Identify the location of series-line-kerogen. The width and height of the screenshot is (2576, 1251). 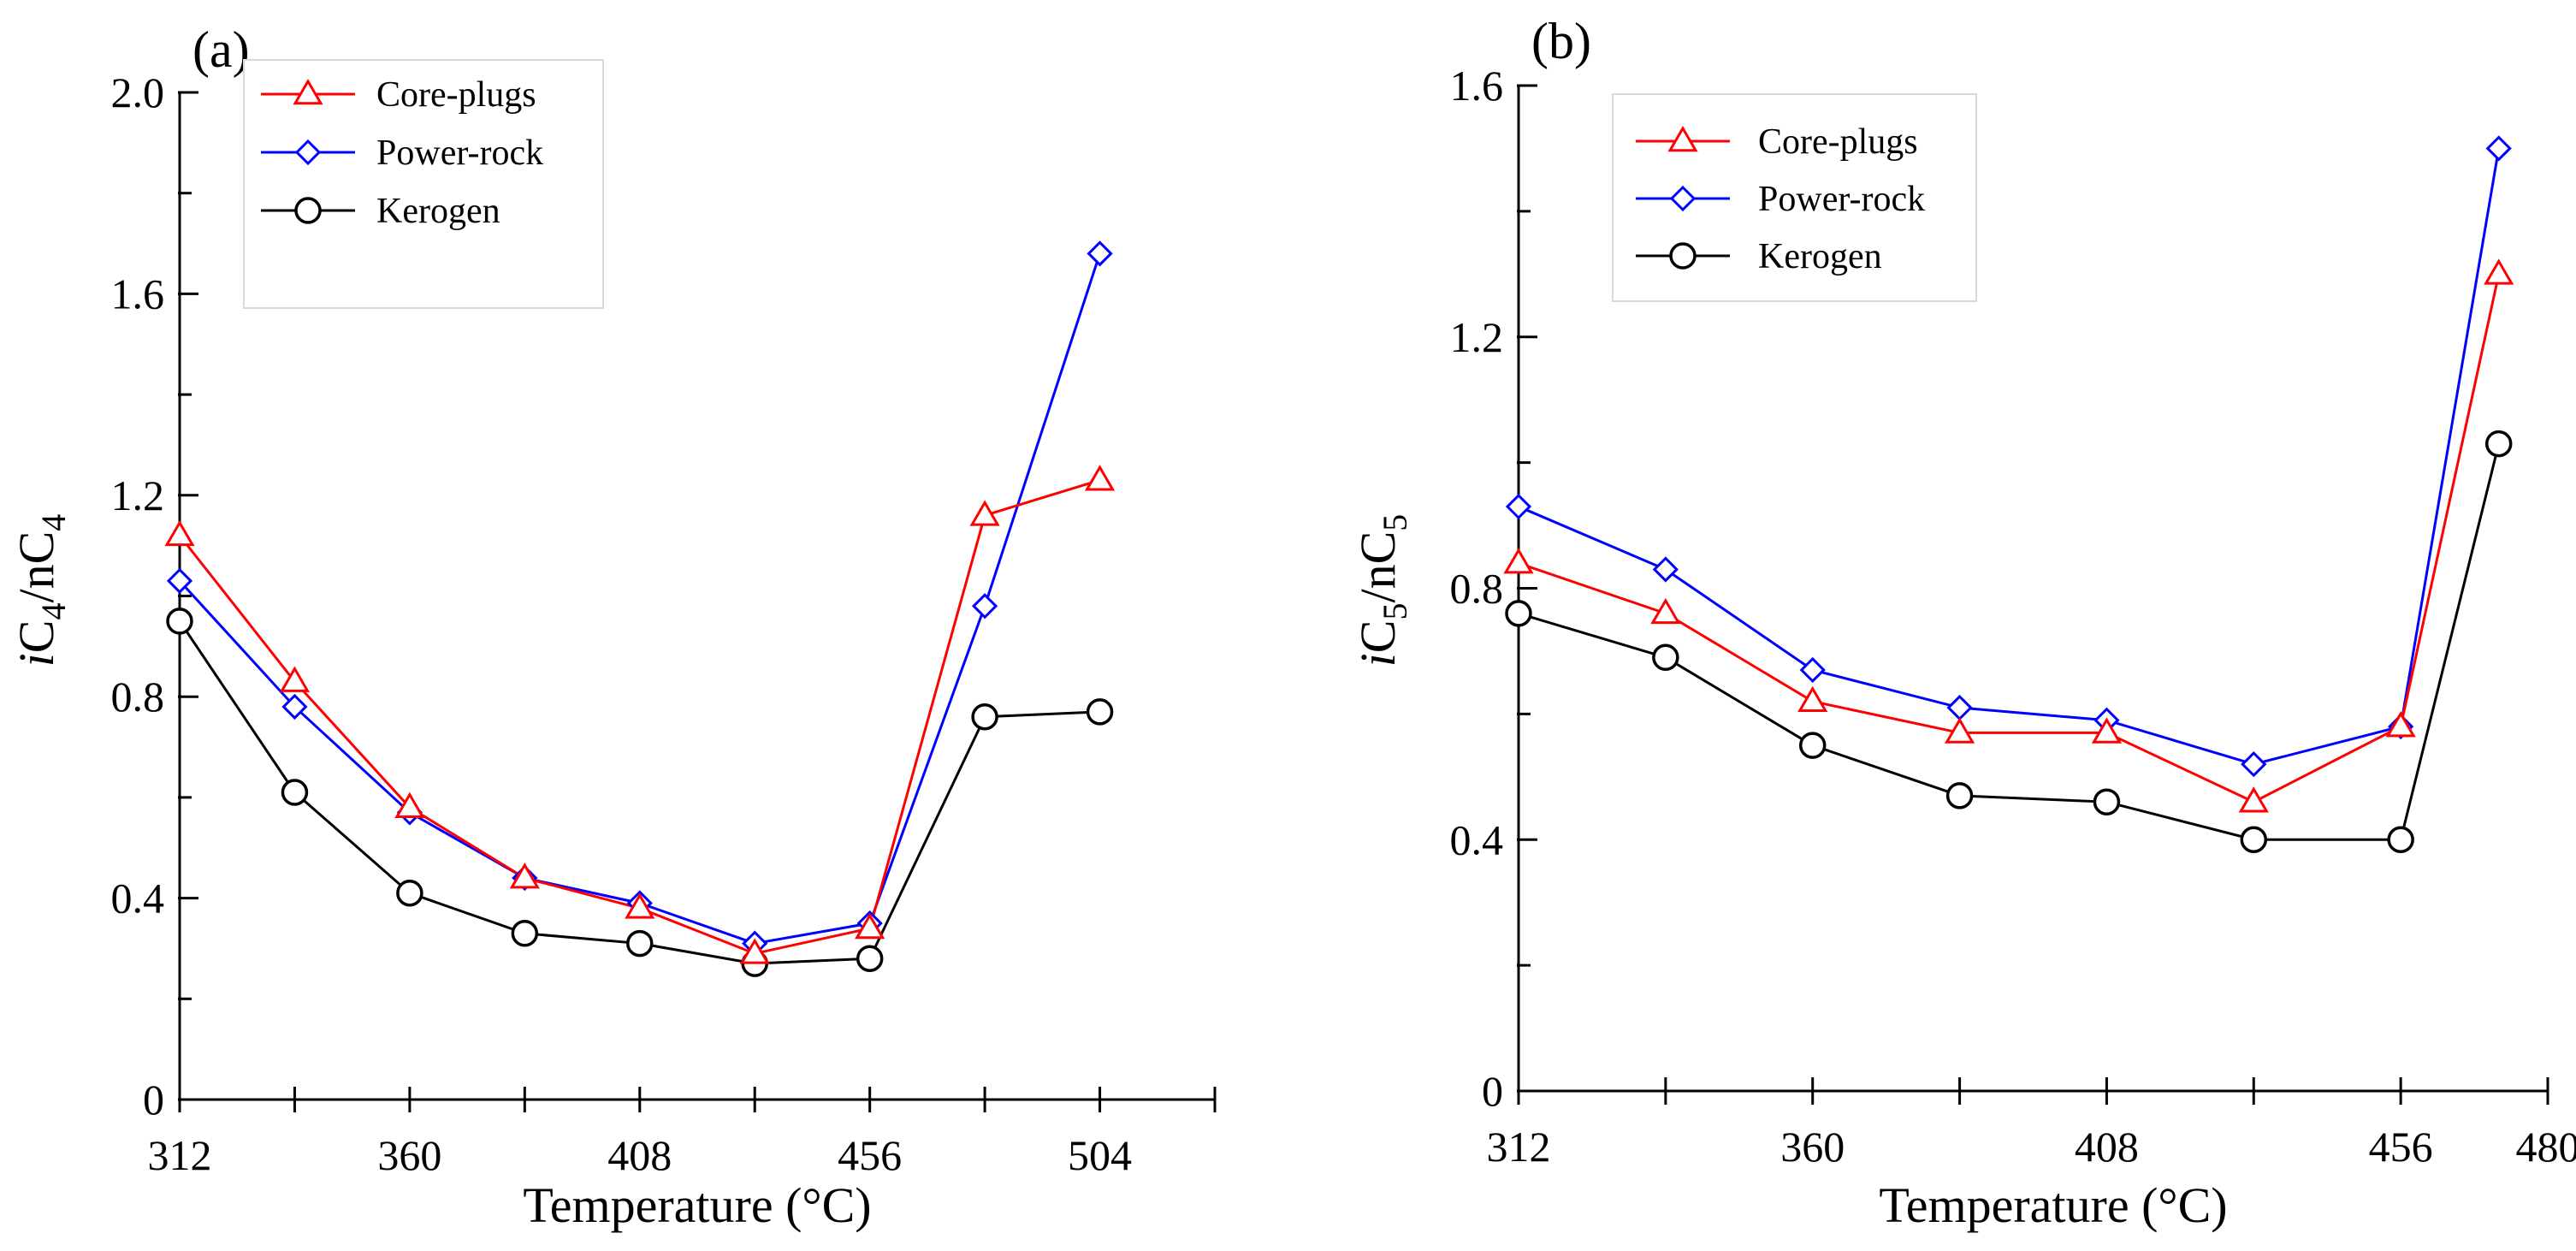
(2009, 642).